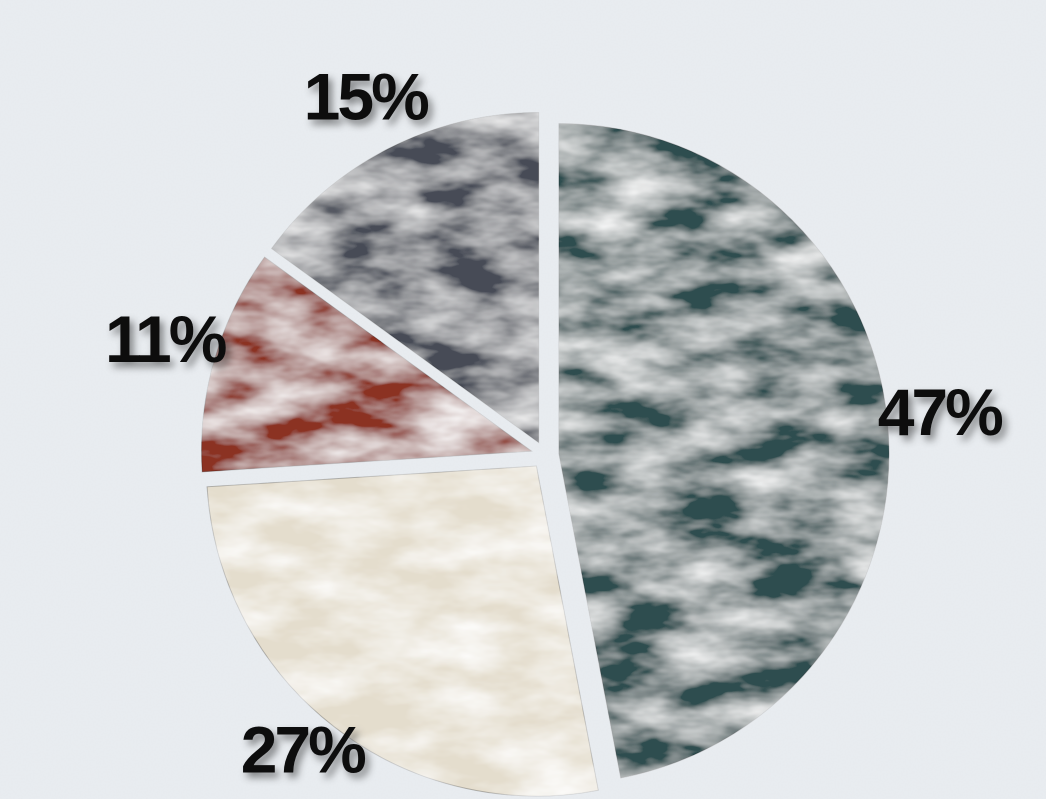 Image resolution: width=1046 pixels, height=799 pixels. I want to click on slice-label: 47%, so click(940, 412).